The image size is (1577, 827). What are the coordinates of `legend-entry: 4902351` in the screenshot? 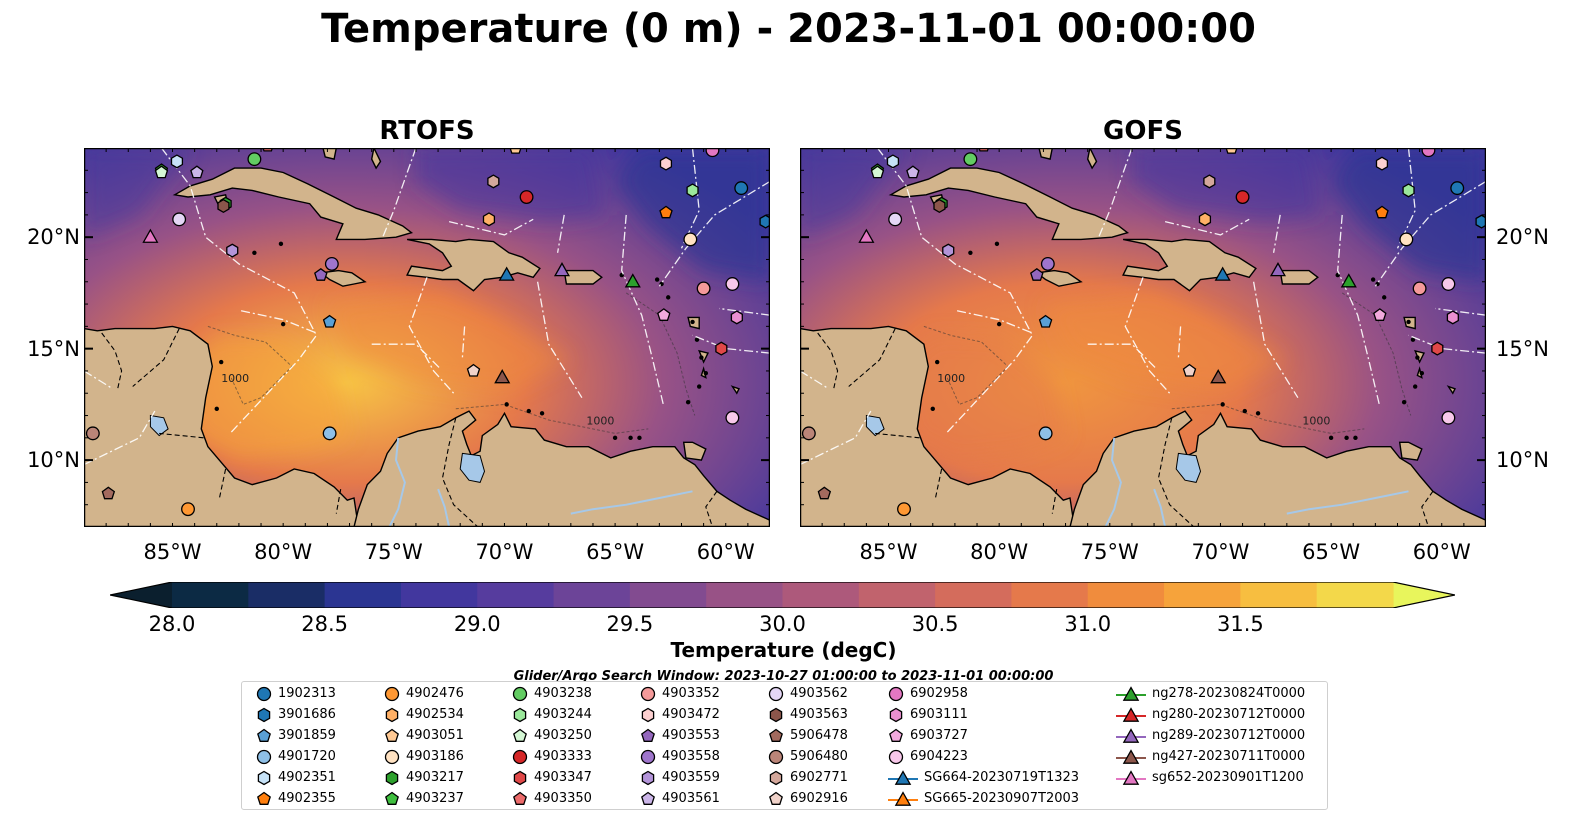 It's located at (296, 777).